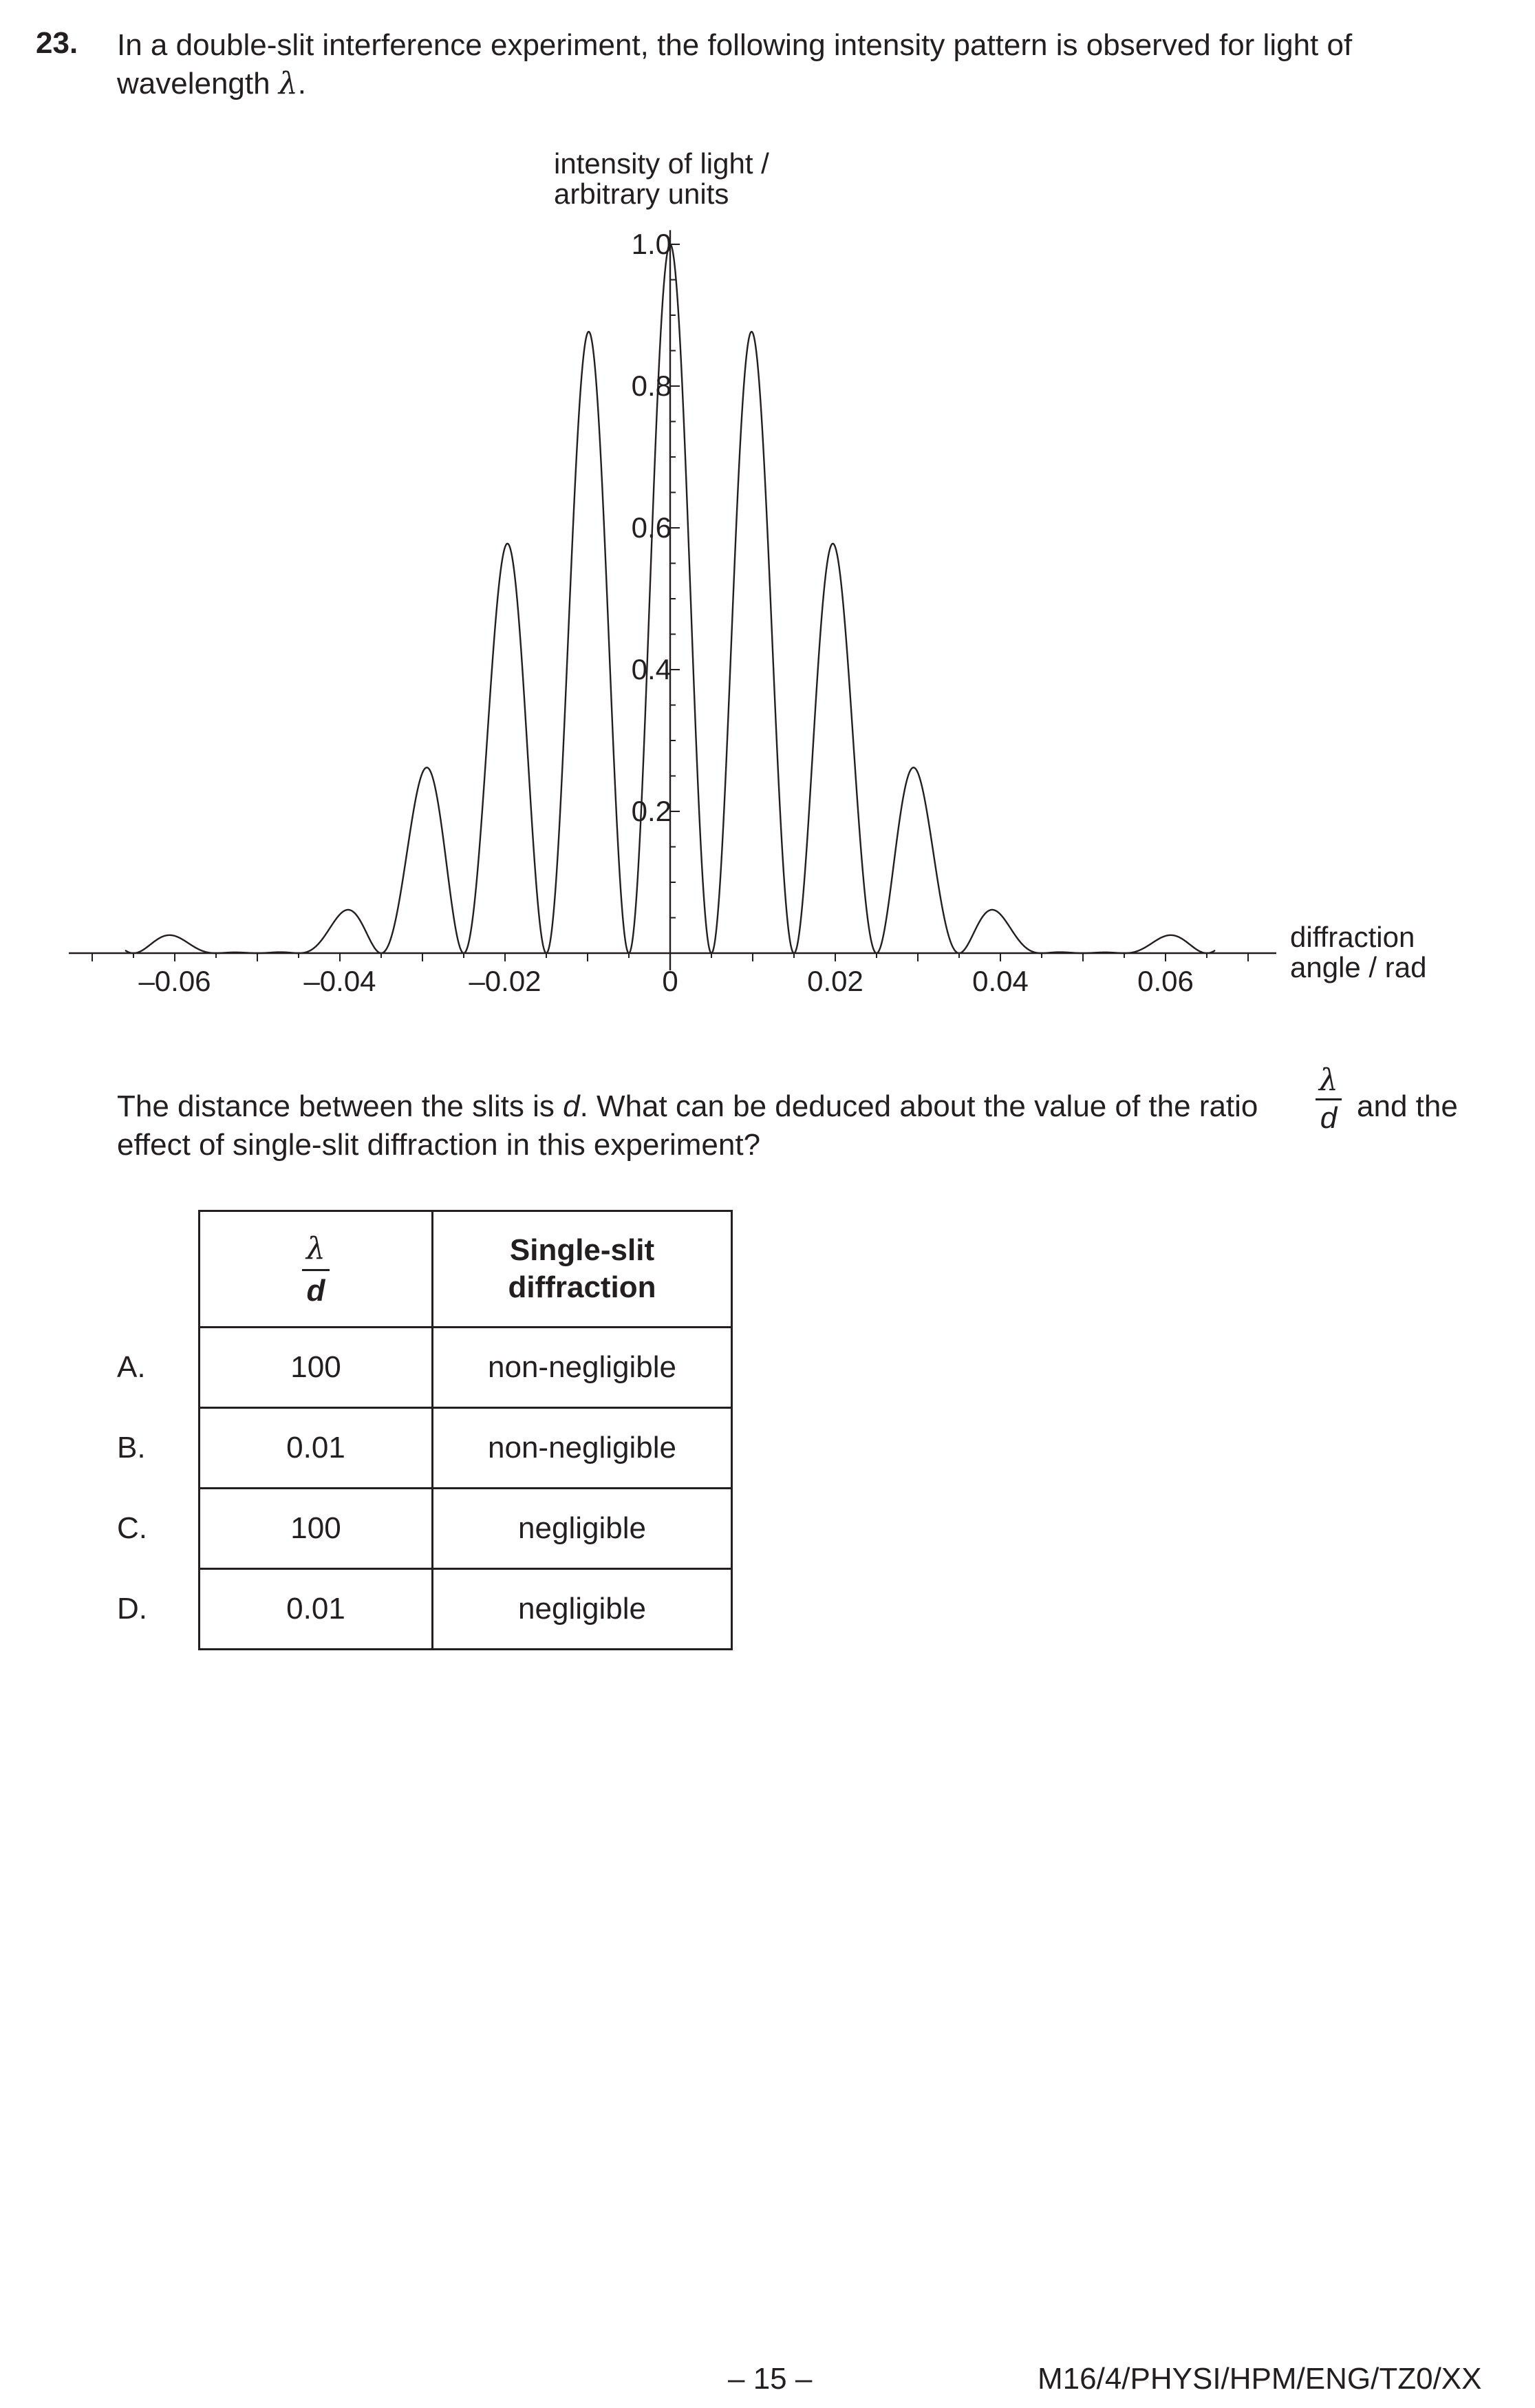  What do you see at coordinates (582, 1528) in the screenshot?
I see `row-c-effect: negligible` at bounding box center [582, 1528].